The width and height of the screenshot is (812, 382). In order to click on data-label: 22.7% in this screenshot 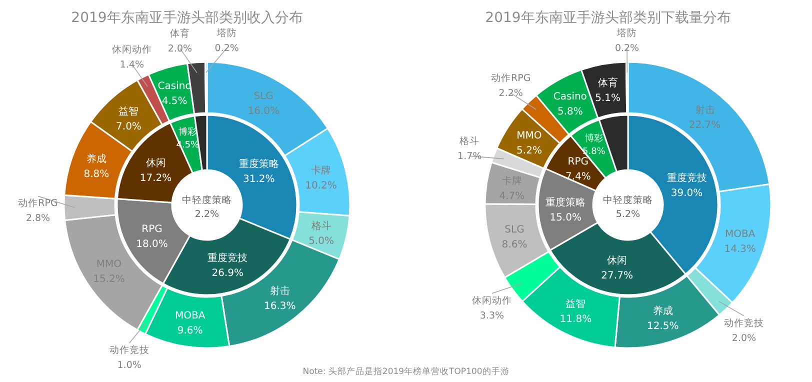, I will do `click(704, 126)`.